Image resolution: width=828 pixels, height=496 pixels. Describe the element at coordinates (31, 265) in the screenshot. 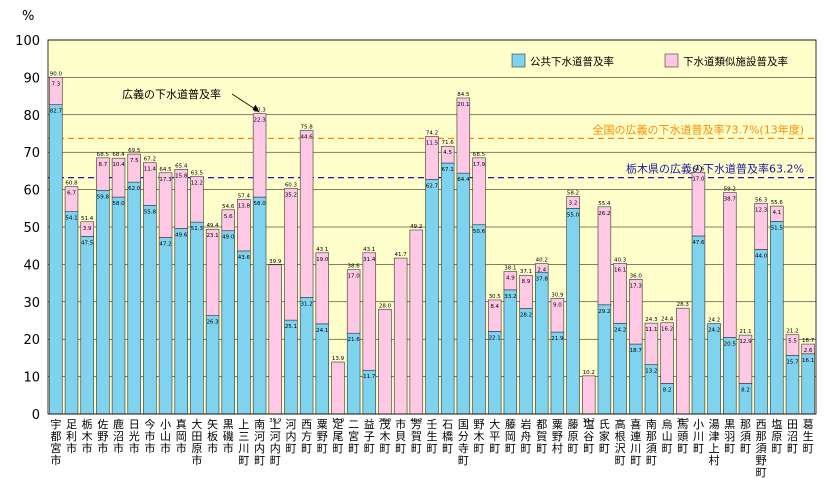

I see `y-tick-label: 40` at that location.